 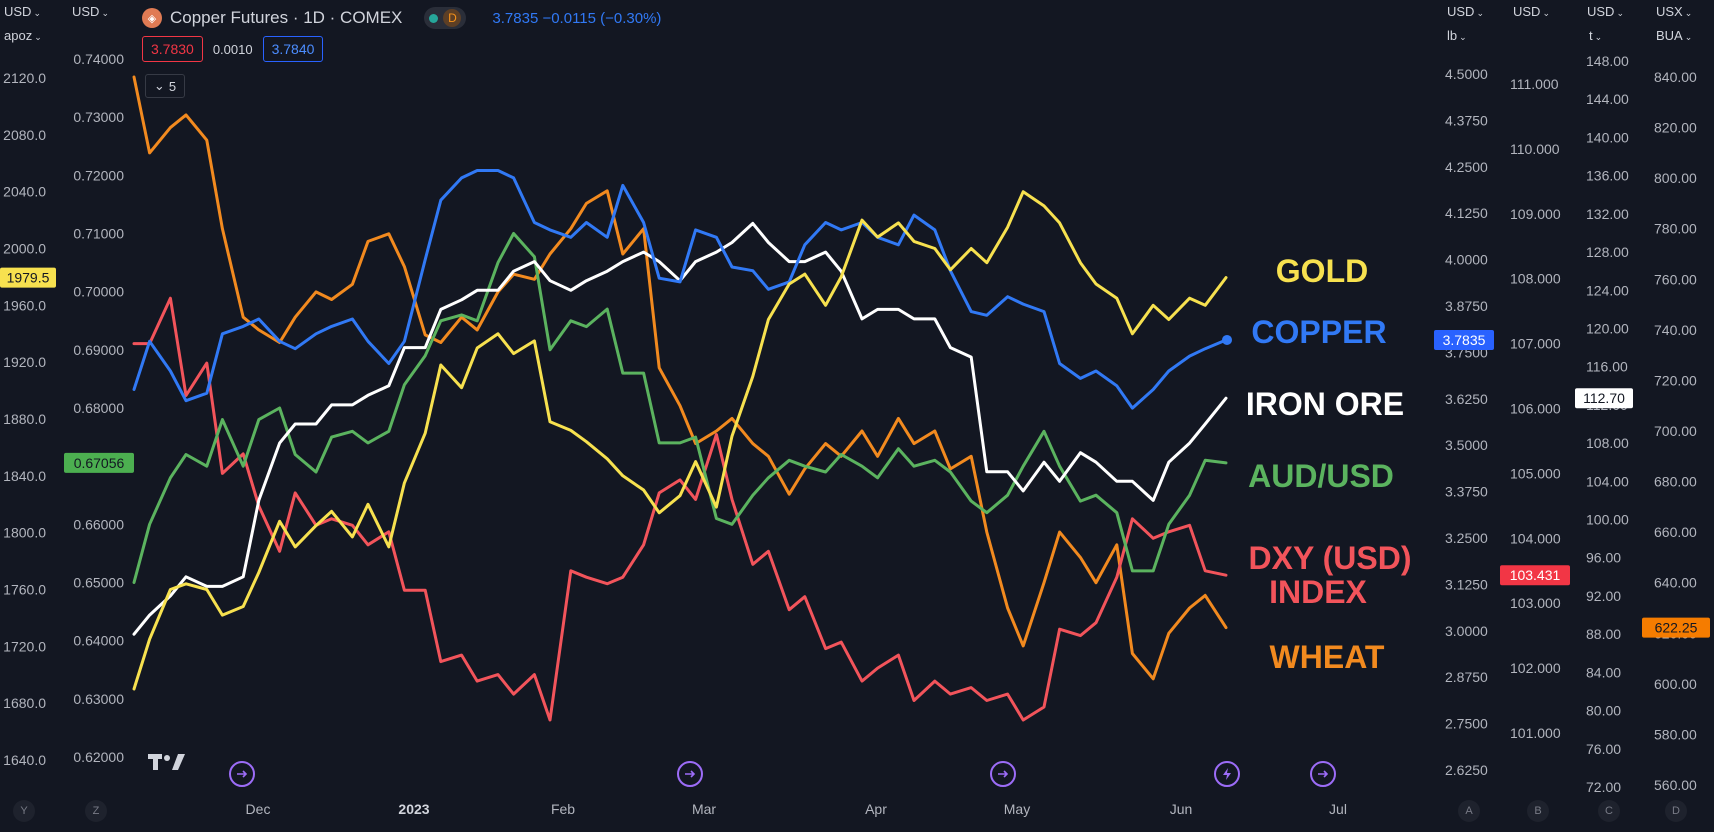 I want to click on delayed-badge: D, so click(x=452, y=18).